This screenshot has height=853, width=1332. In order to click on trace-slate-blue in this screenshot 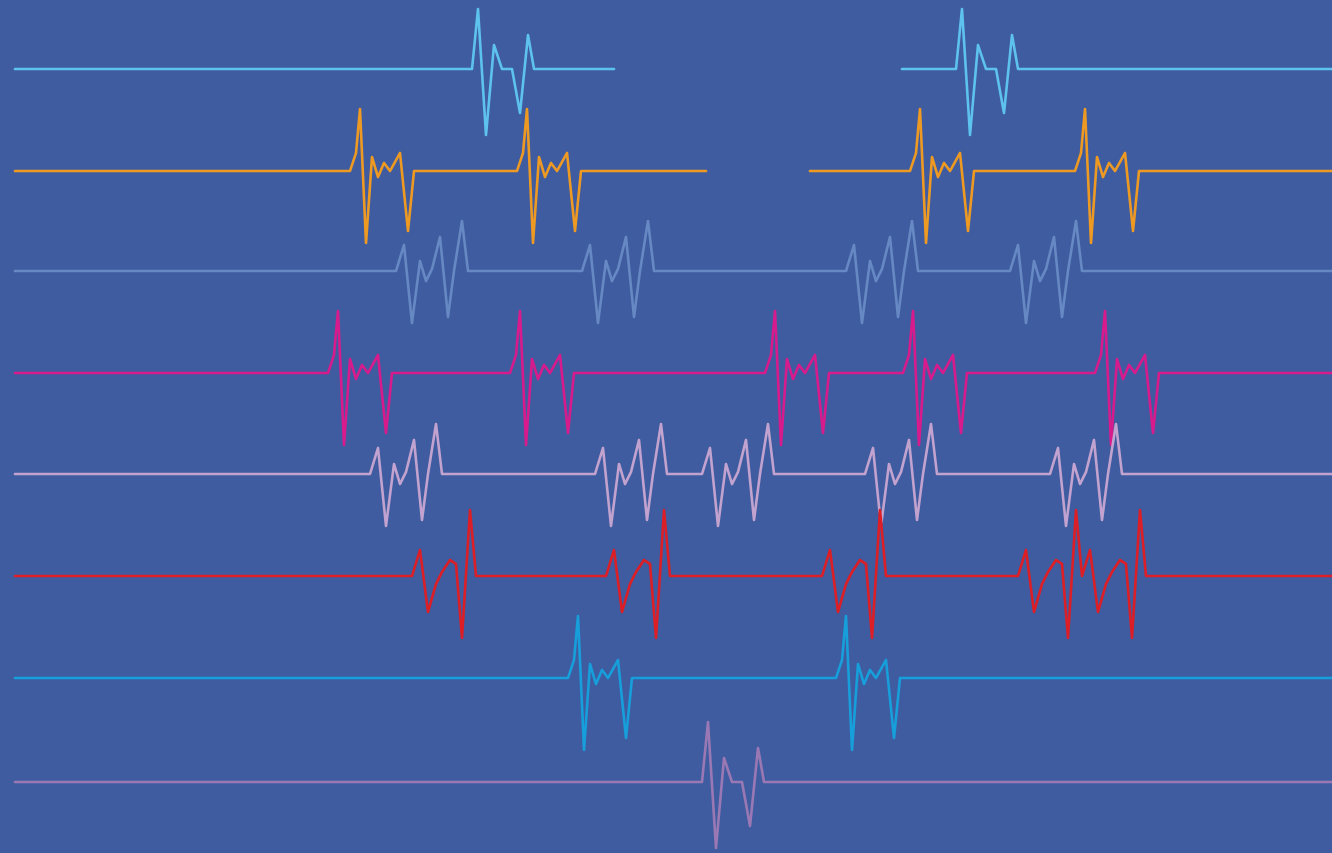, I will do `click(672, 272)`.